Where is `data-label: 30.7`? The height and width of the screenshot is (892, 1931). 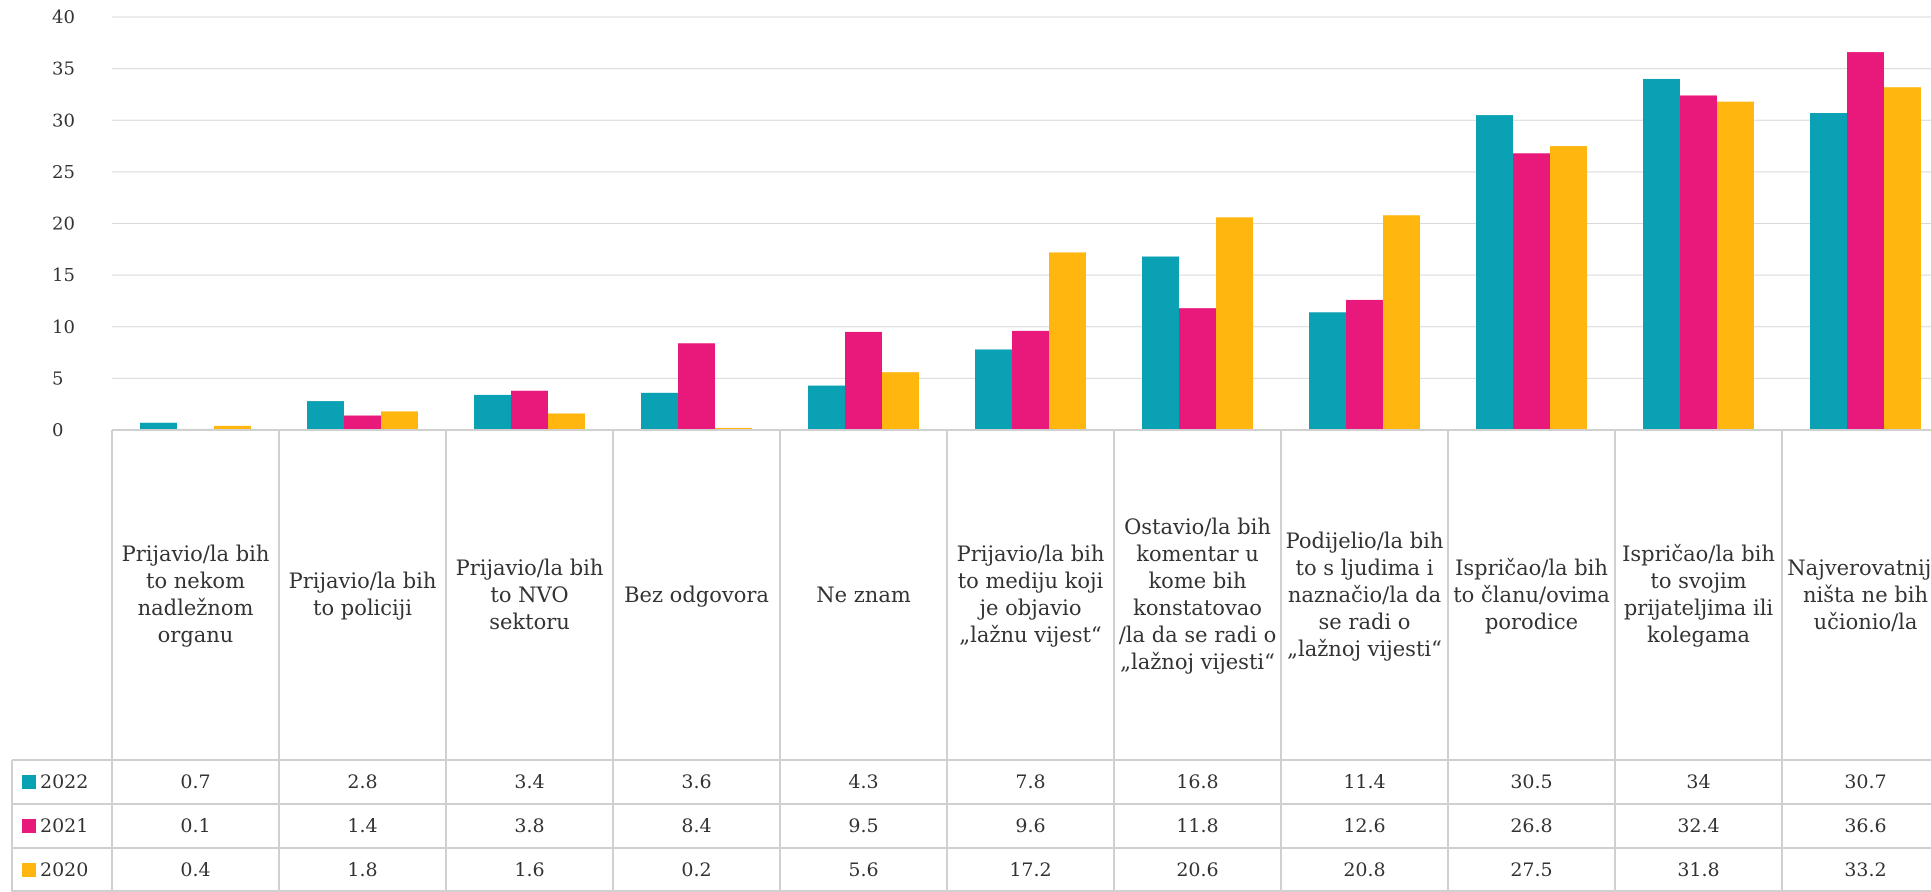
data-label: 30.7 is located at coordinates (1865, 782).